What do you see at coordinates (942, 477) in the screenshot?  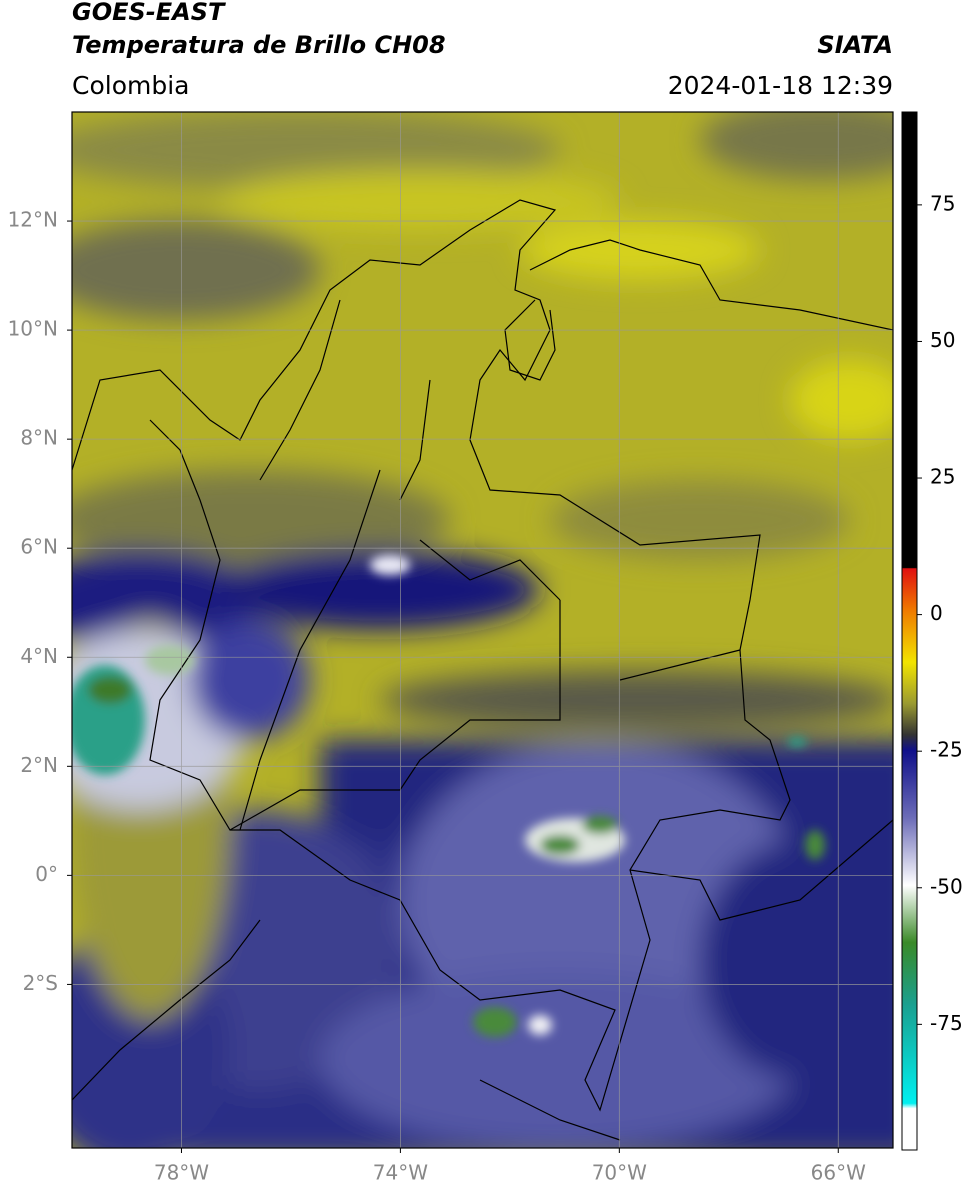 I see `colorbar-tick-label: 25` at bounding box center [942, 477].